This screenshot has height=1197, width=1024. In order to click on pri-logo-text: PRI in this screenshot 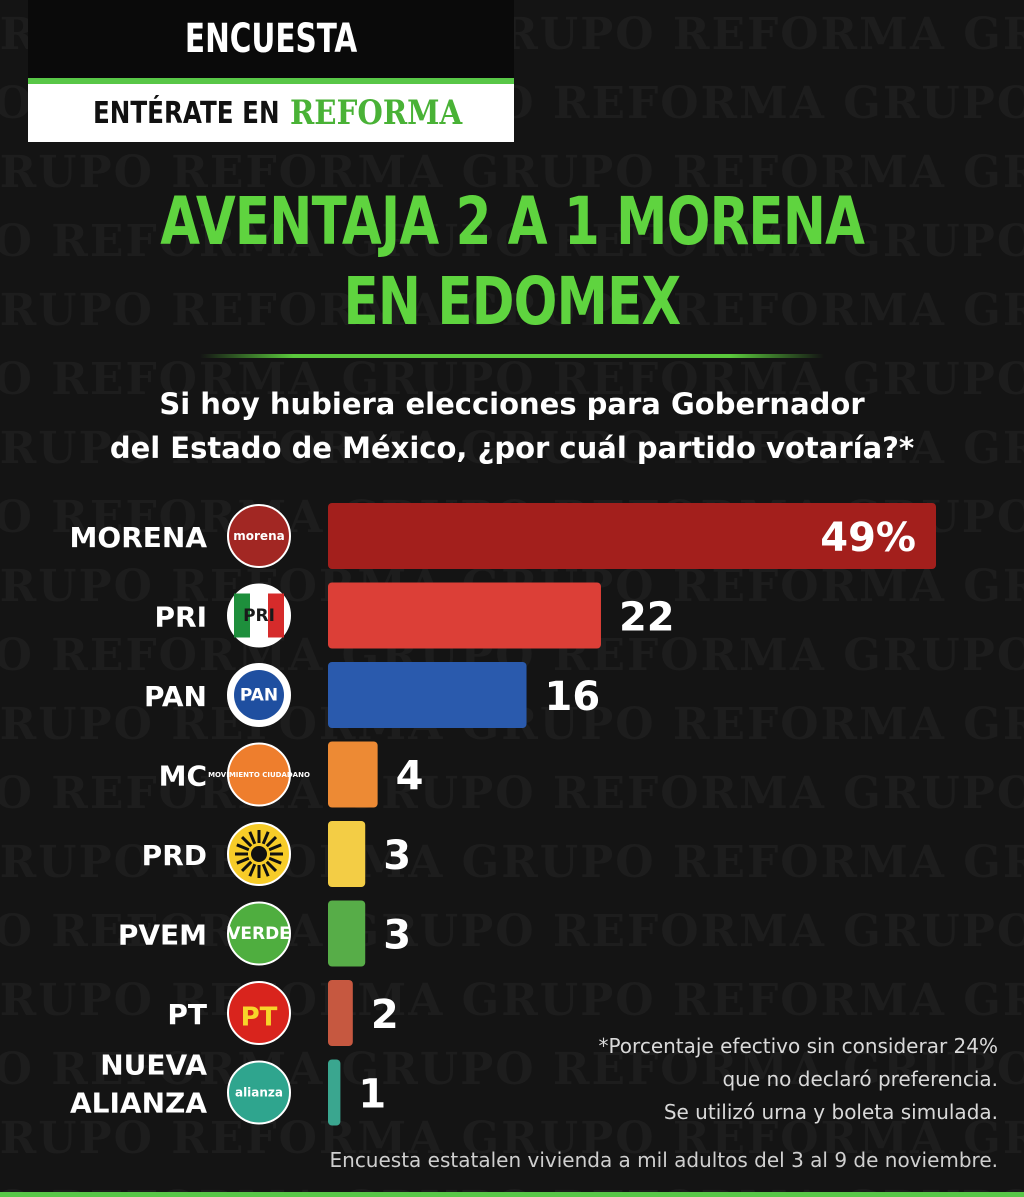, I will do `click(259, 616)`.